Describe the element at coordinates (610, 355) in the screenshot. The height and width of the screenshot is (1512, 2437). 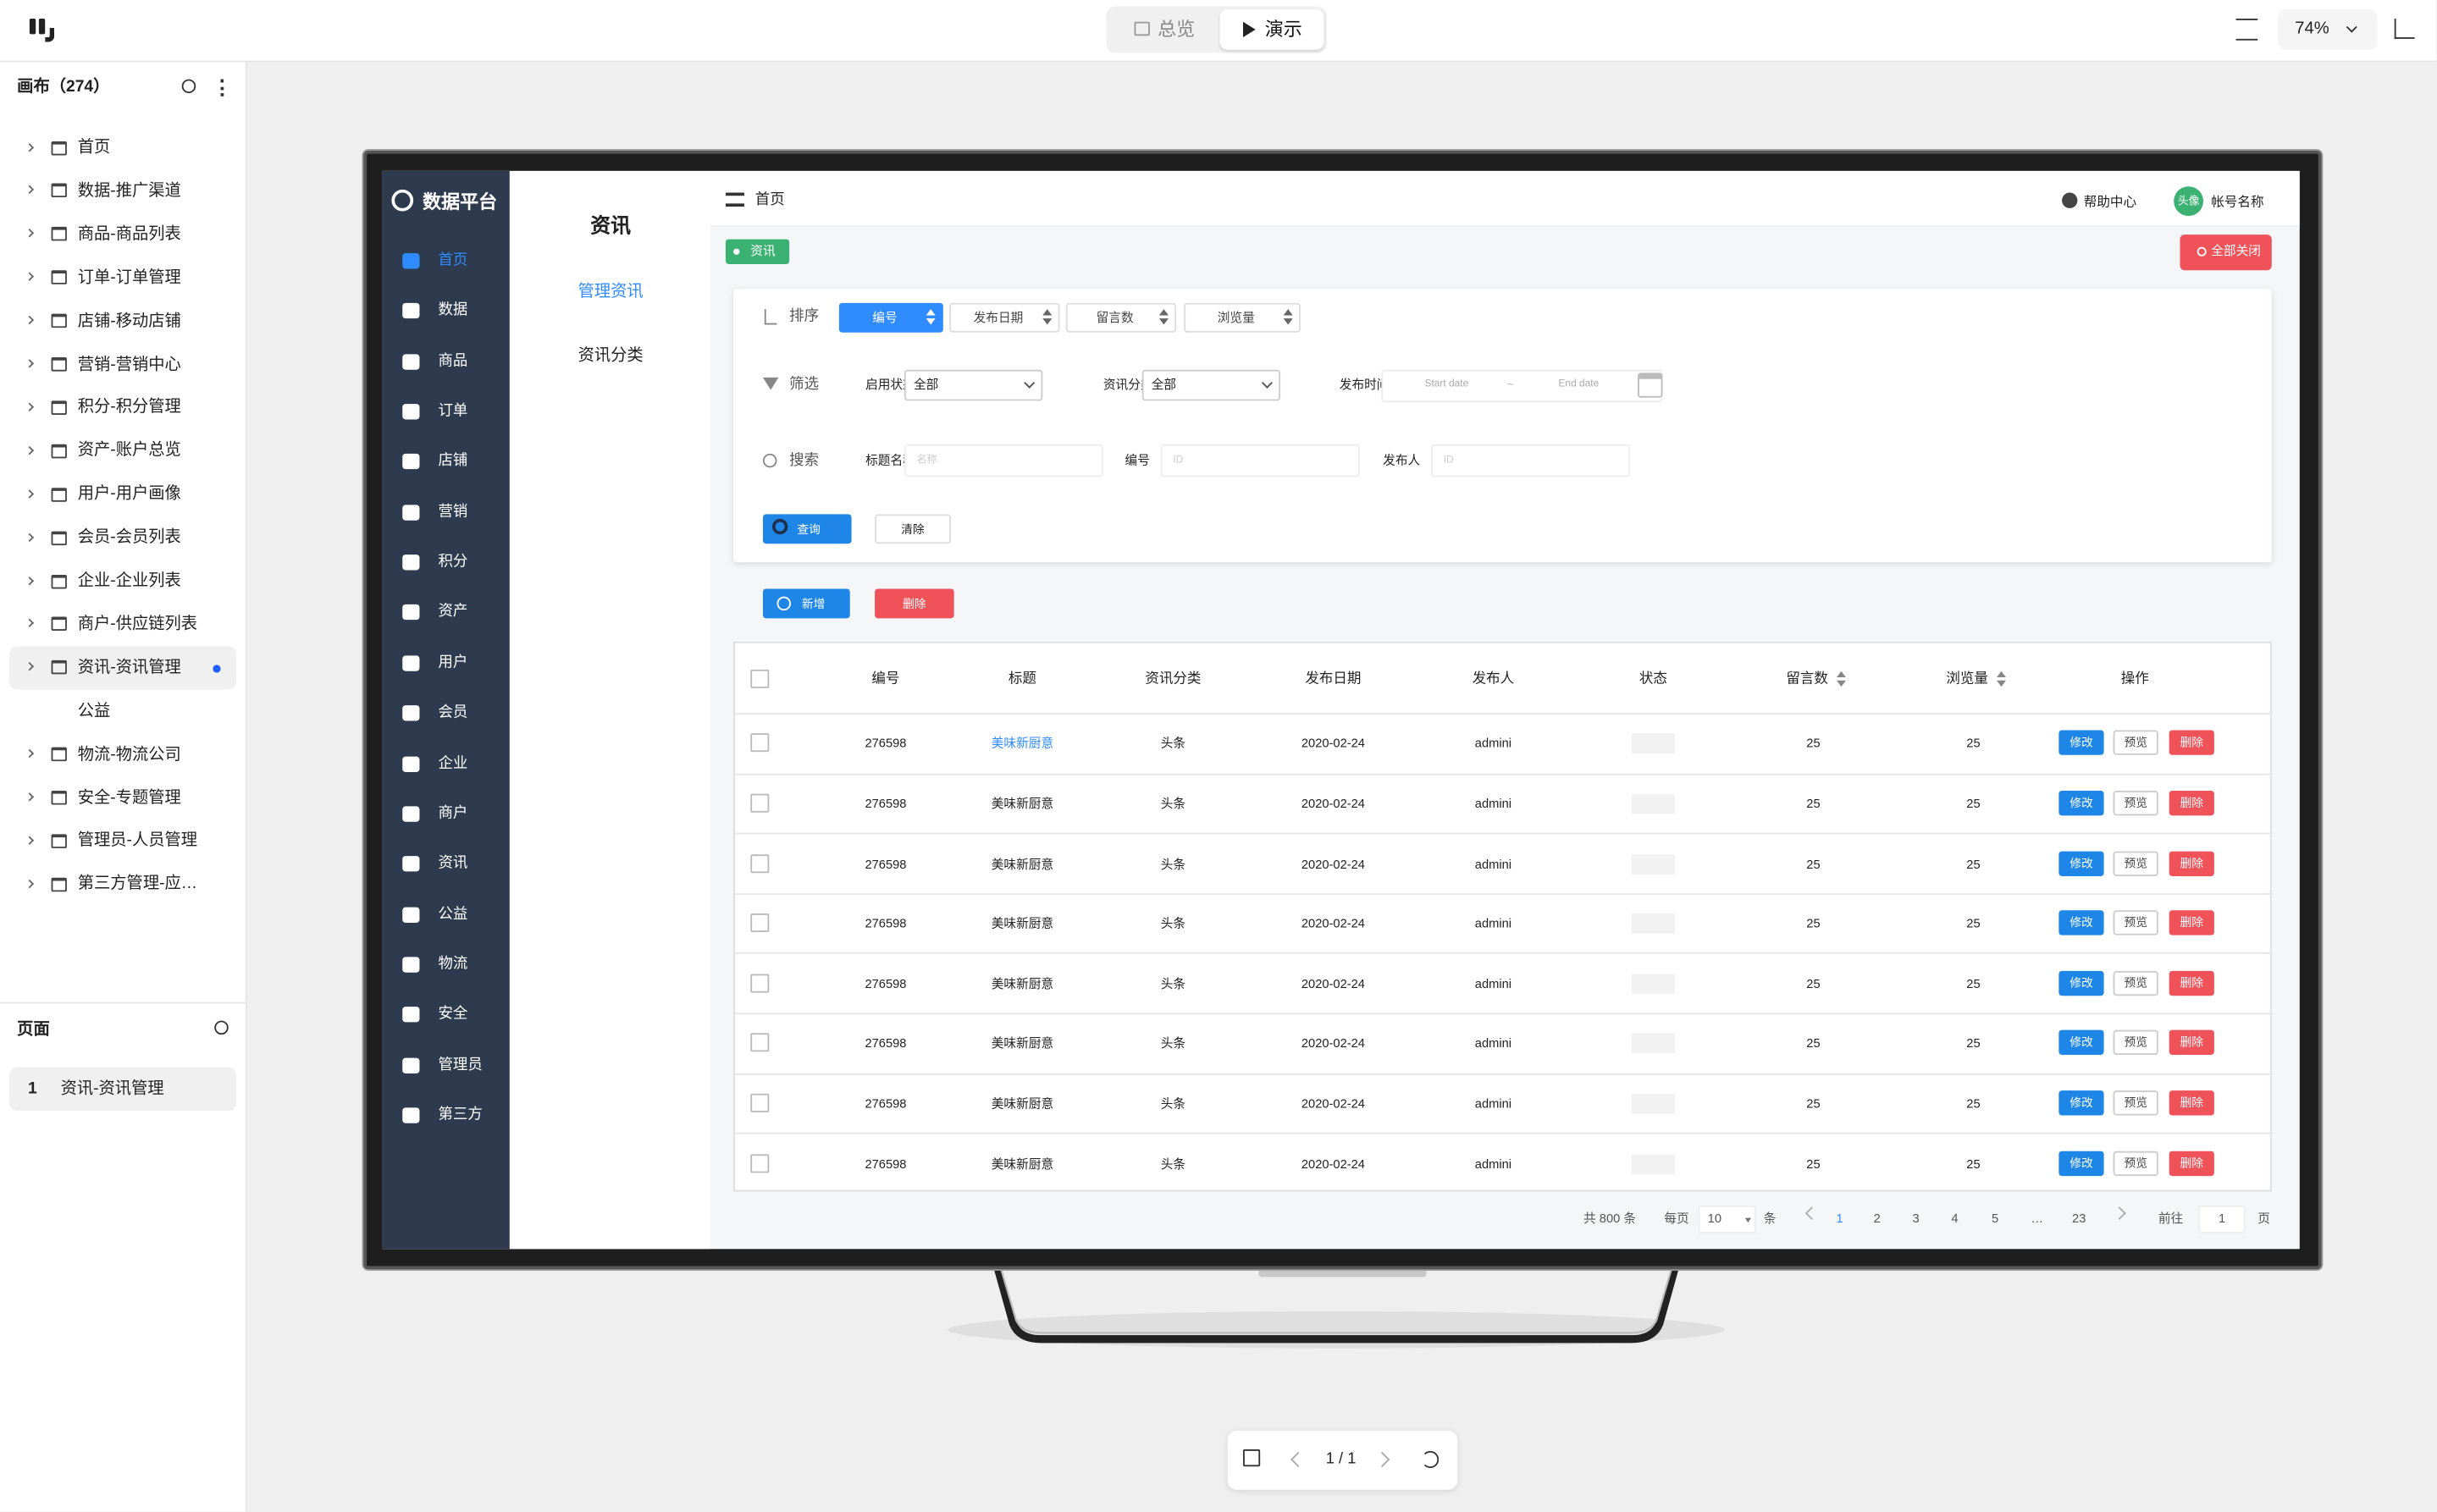
I see `submenu-item: 资讯分类` at that location.